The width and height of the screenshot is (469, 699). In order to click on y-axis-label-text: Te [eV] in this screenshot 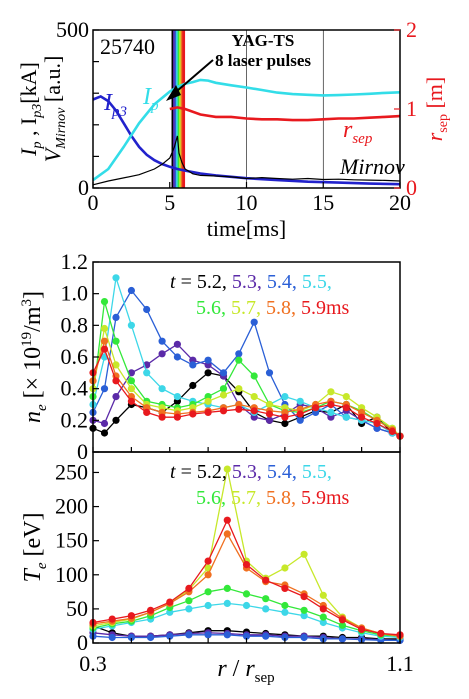, I will do `click(35, 548)`.